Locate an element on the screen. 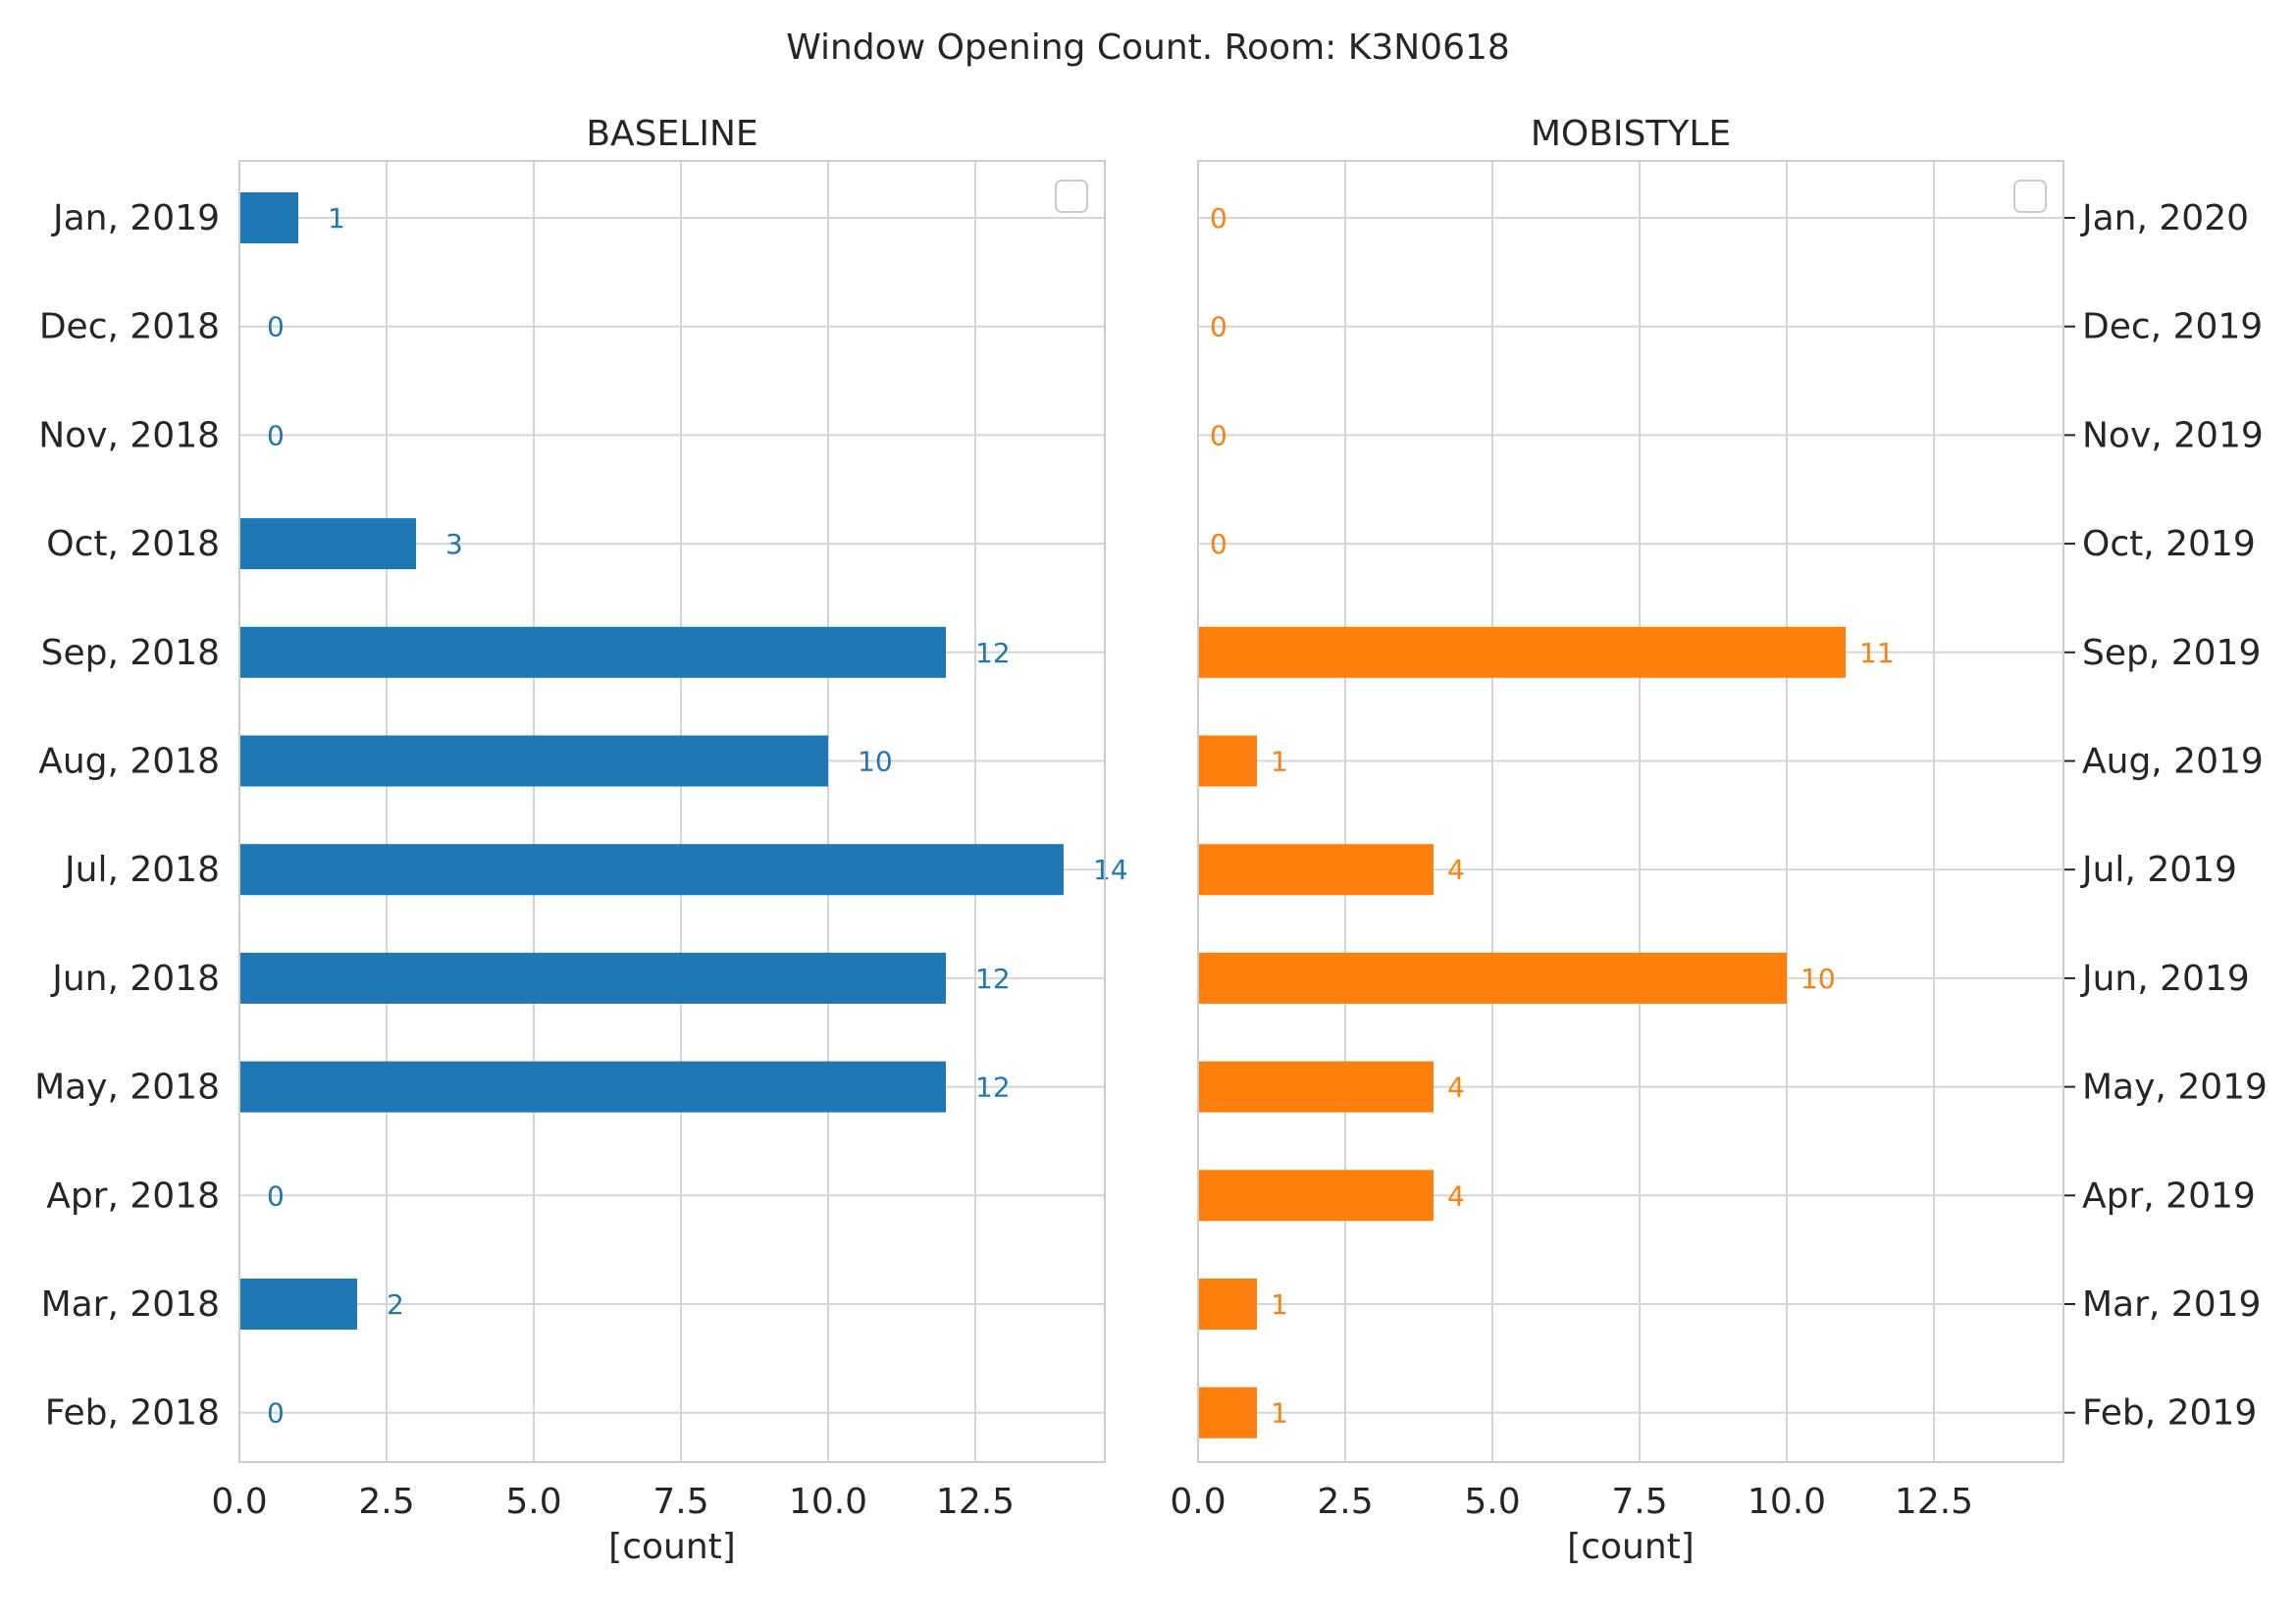 The width and height of the screenshot is (2296, 1623). baseline-x-tick-label: 12.5 is located at coordinates (975, 1502).